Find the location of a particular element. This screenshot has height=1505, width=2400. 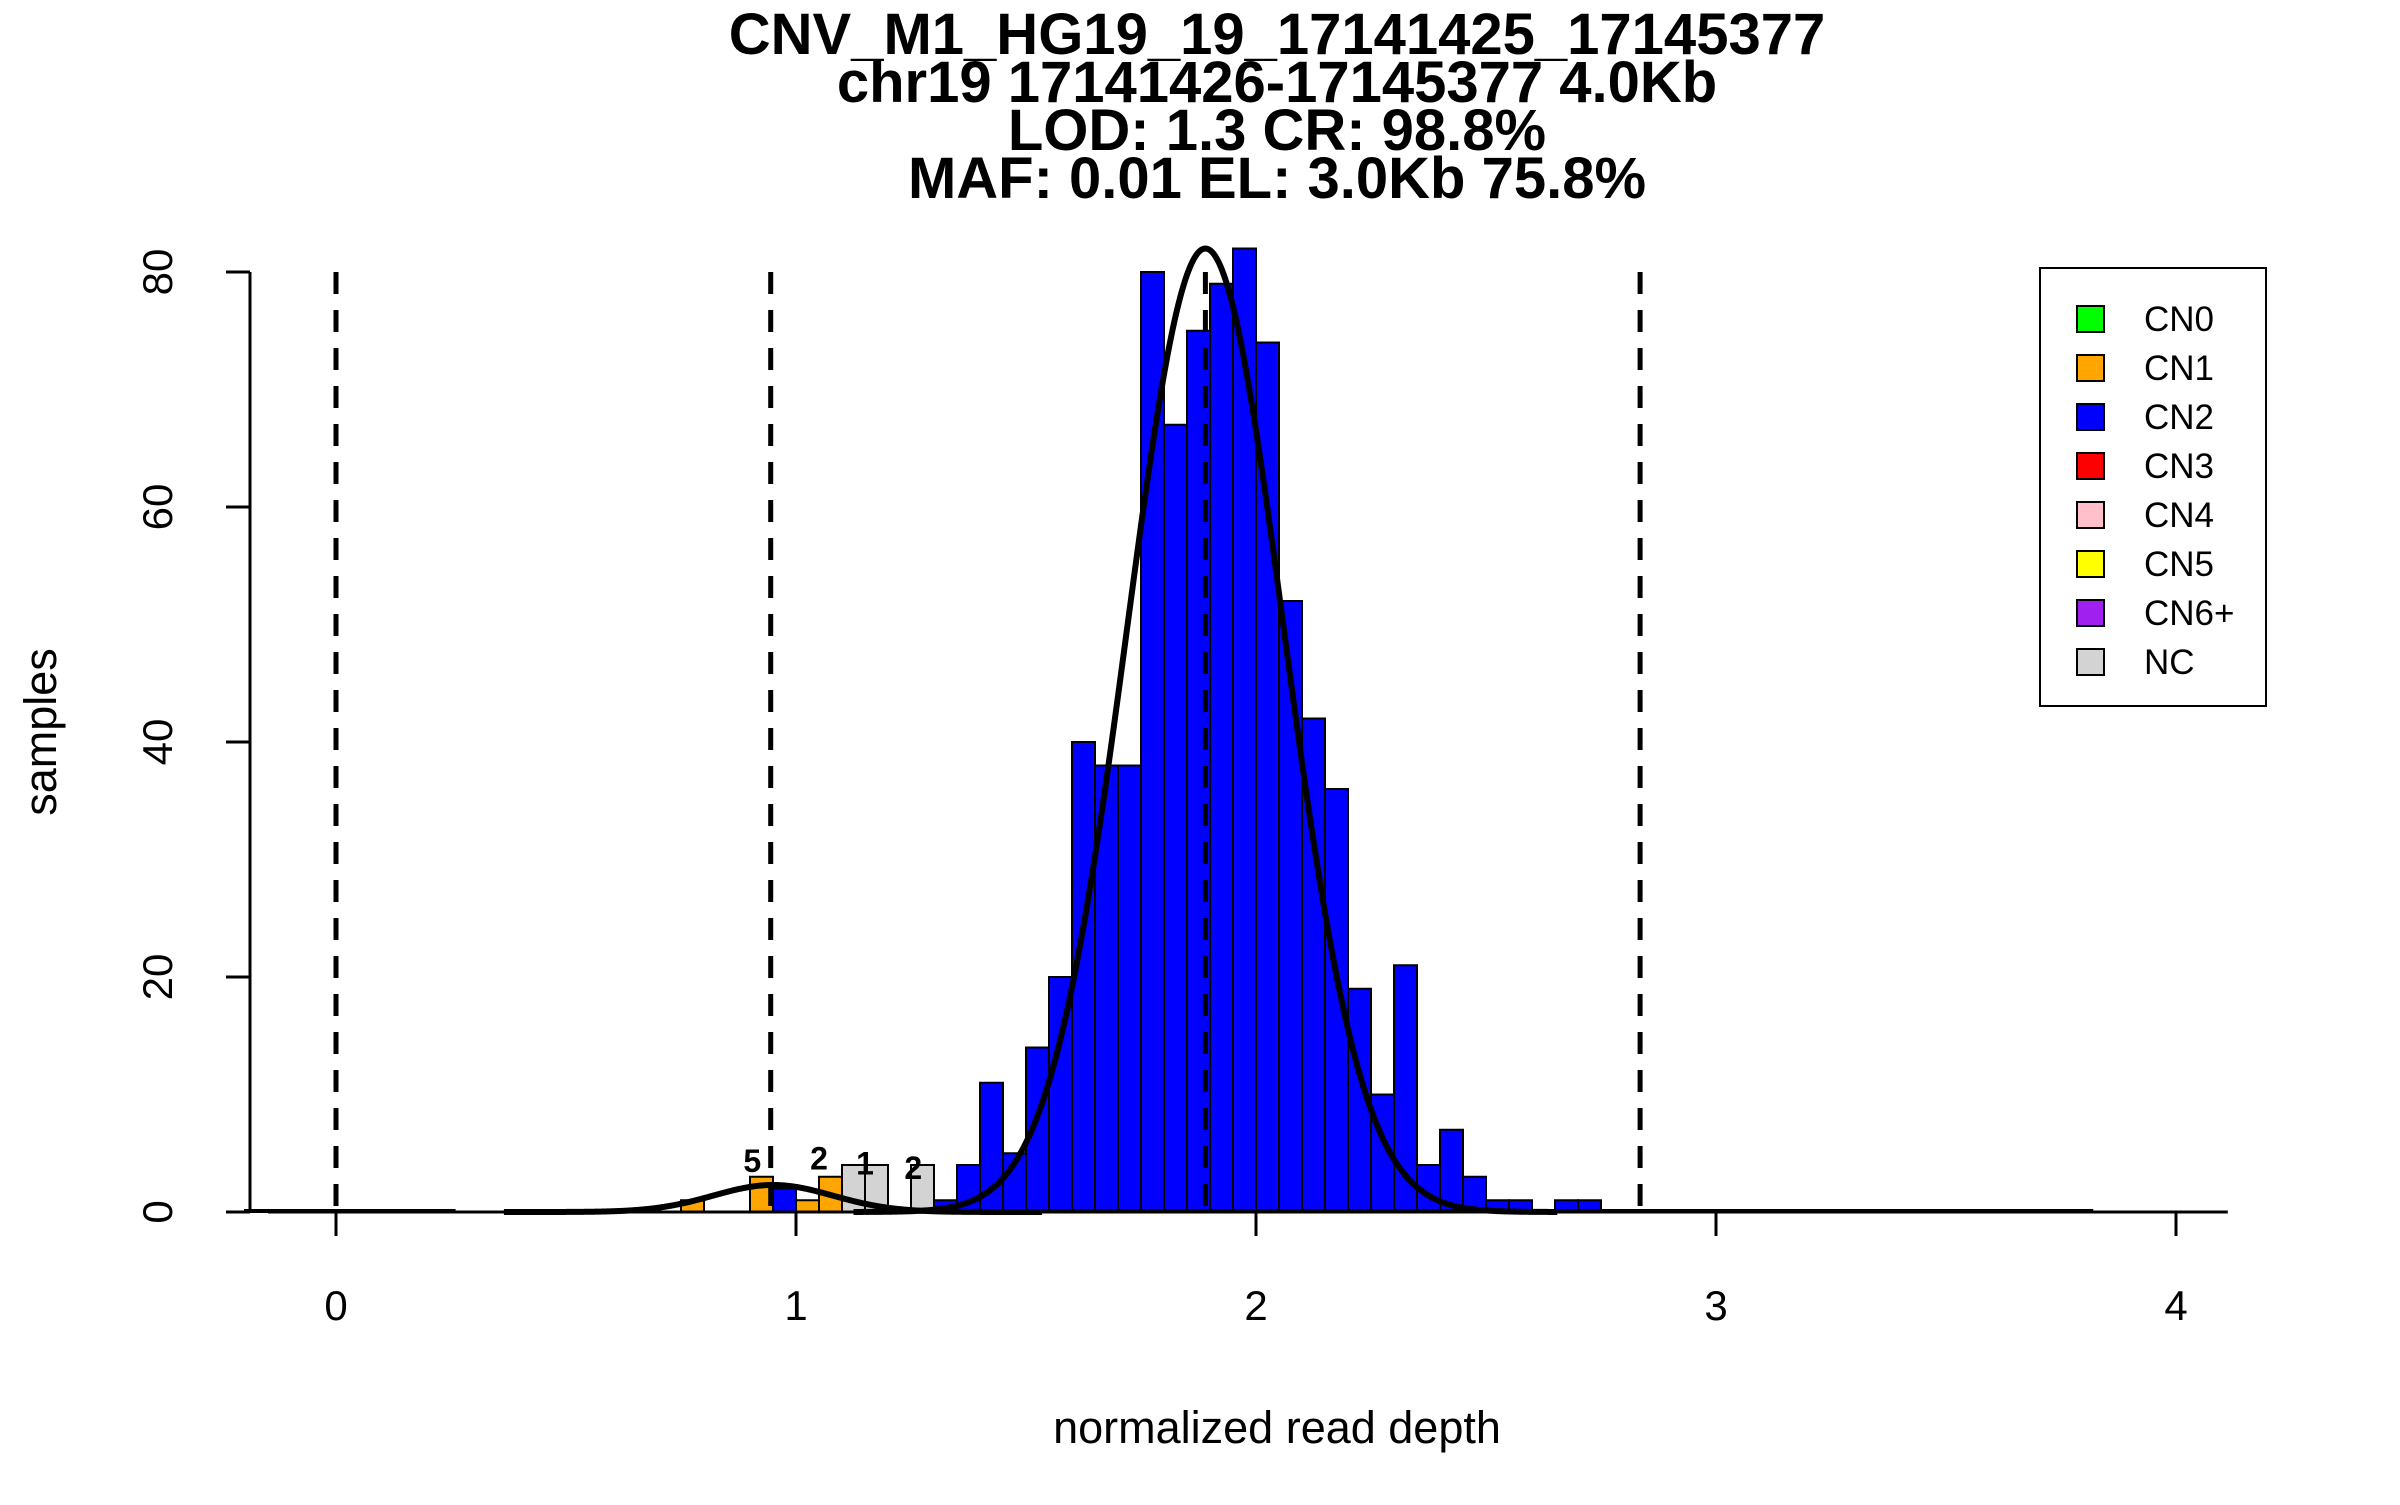

count-label: 5 is located at coordinates (752, 1161).